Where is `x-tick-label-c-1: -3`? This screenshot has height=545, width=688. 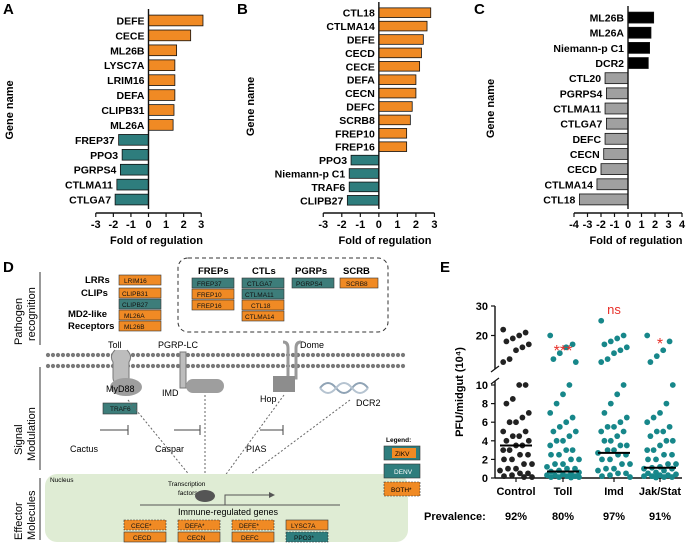
x-tick-label-c-1: -3 is located at coordinates (588, 225).